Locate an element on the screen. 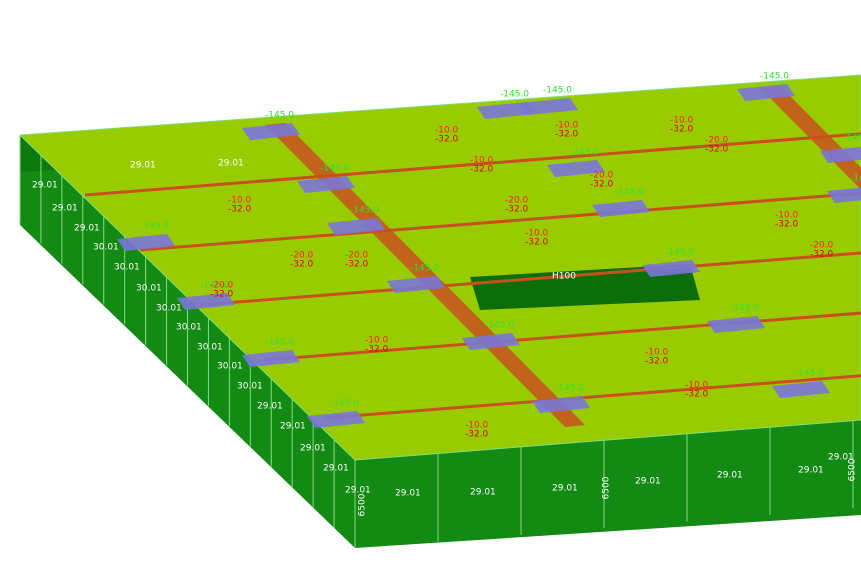 The width and height of the screenshot is (861, 565). front-wall is located at coordinates (608, 484).